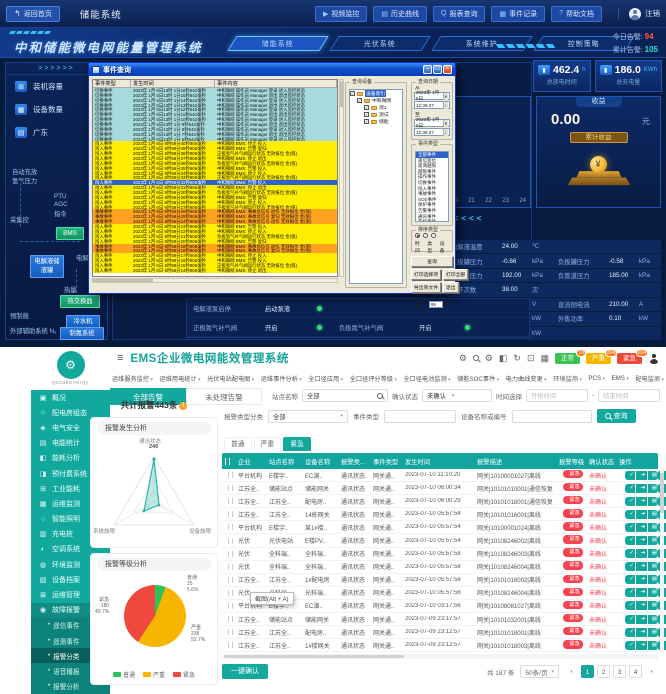  What do you see at coordinates (432, 155) in the screenshot?
I see `event-type-option: 全部事件` at bounding box center [432, 155].